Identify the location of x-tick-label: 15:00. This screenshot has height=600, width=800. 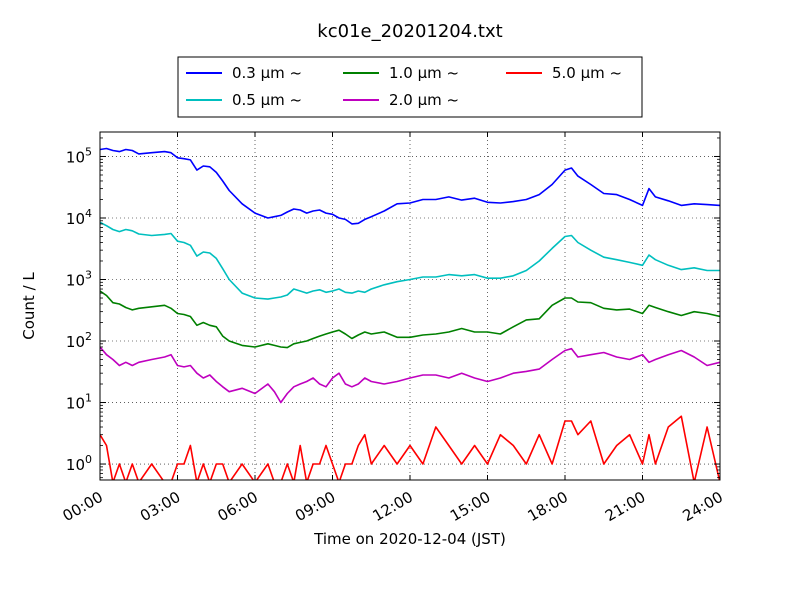
(470, 506).